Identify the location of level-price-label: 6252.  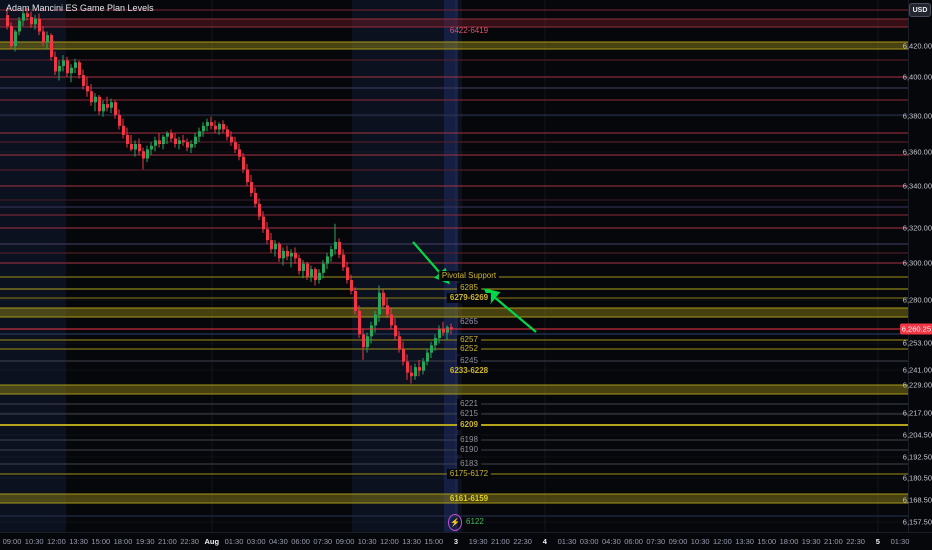
(469, 349).